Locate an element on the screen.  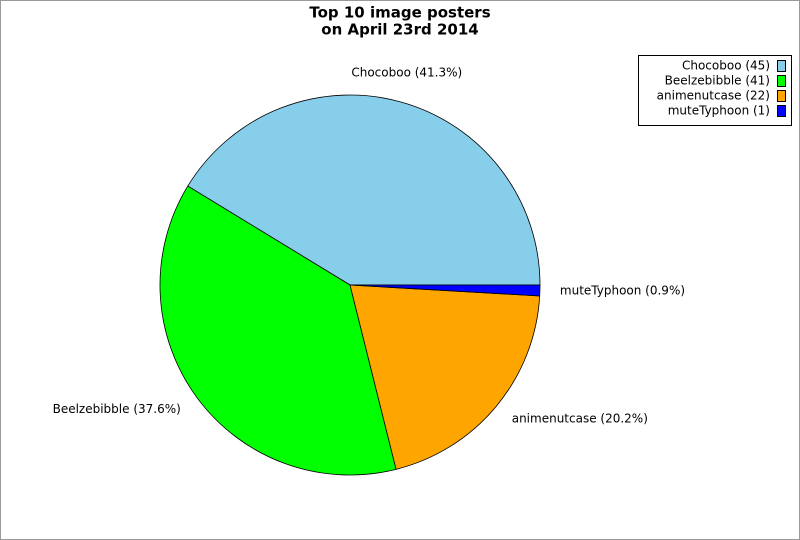
slice-label: Beelzebibble (37.6%) is located at coordinates (117, 409).